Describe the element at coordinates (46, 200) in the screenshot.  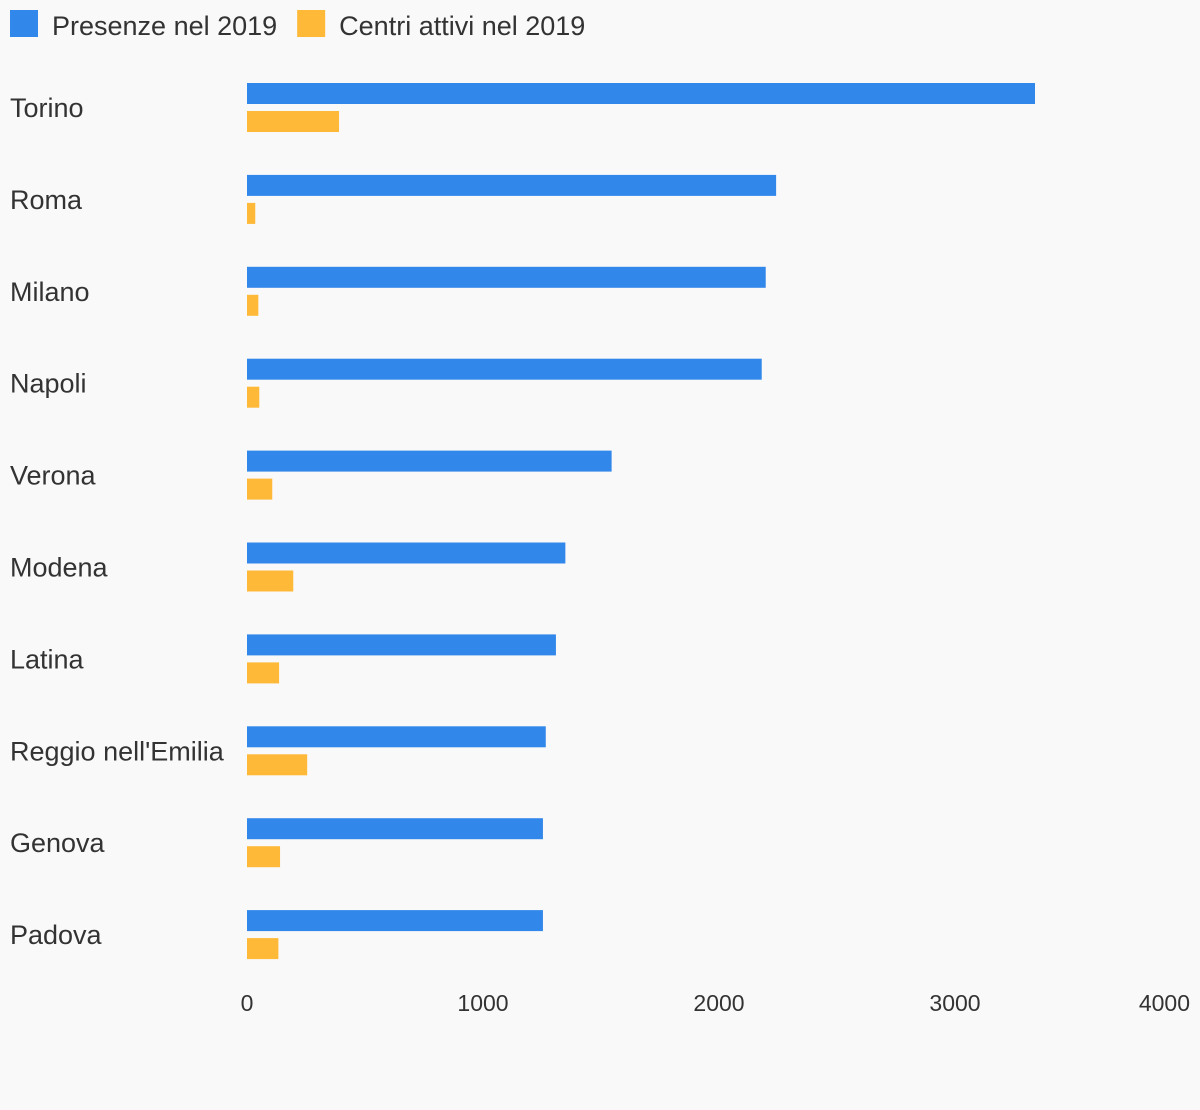
I see `category-label-1: Roma` at that location.